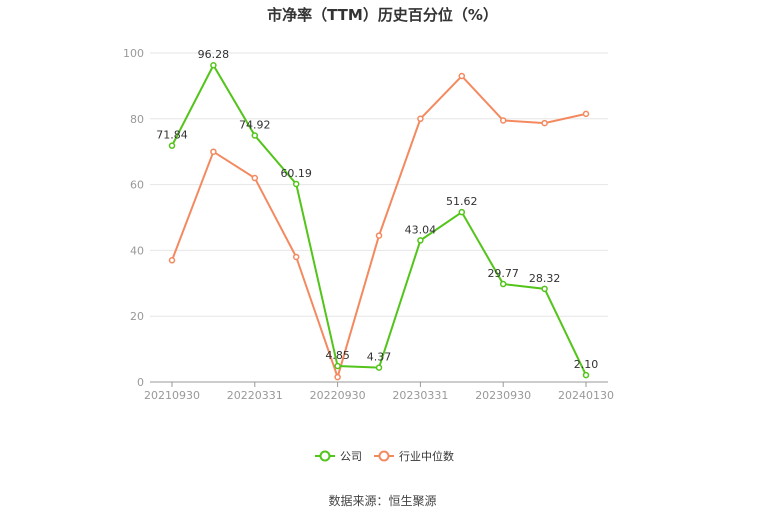 This screenshot has height=517, width=765. Describe the element at coordinates (296, 173) in the screenshot. I see `data-label: 60.19` at that location.